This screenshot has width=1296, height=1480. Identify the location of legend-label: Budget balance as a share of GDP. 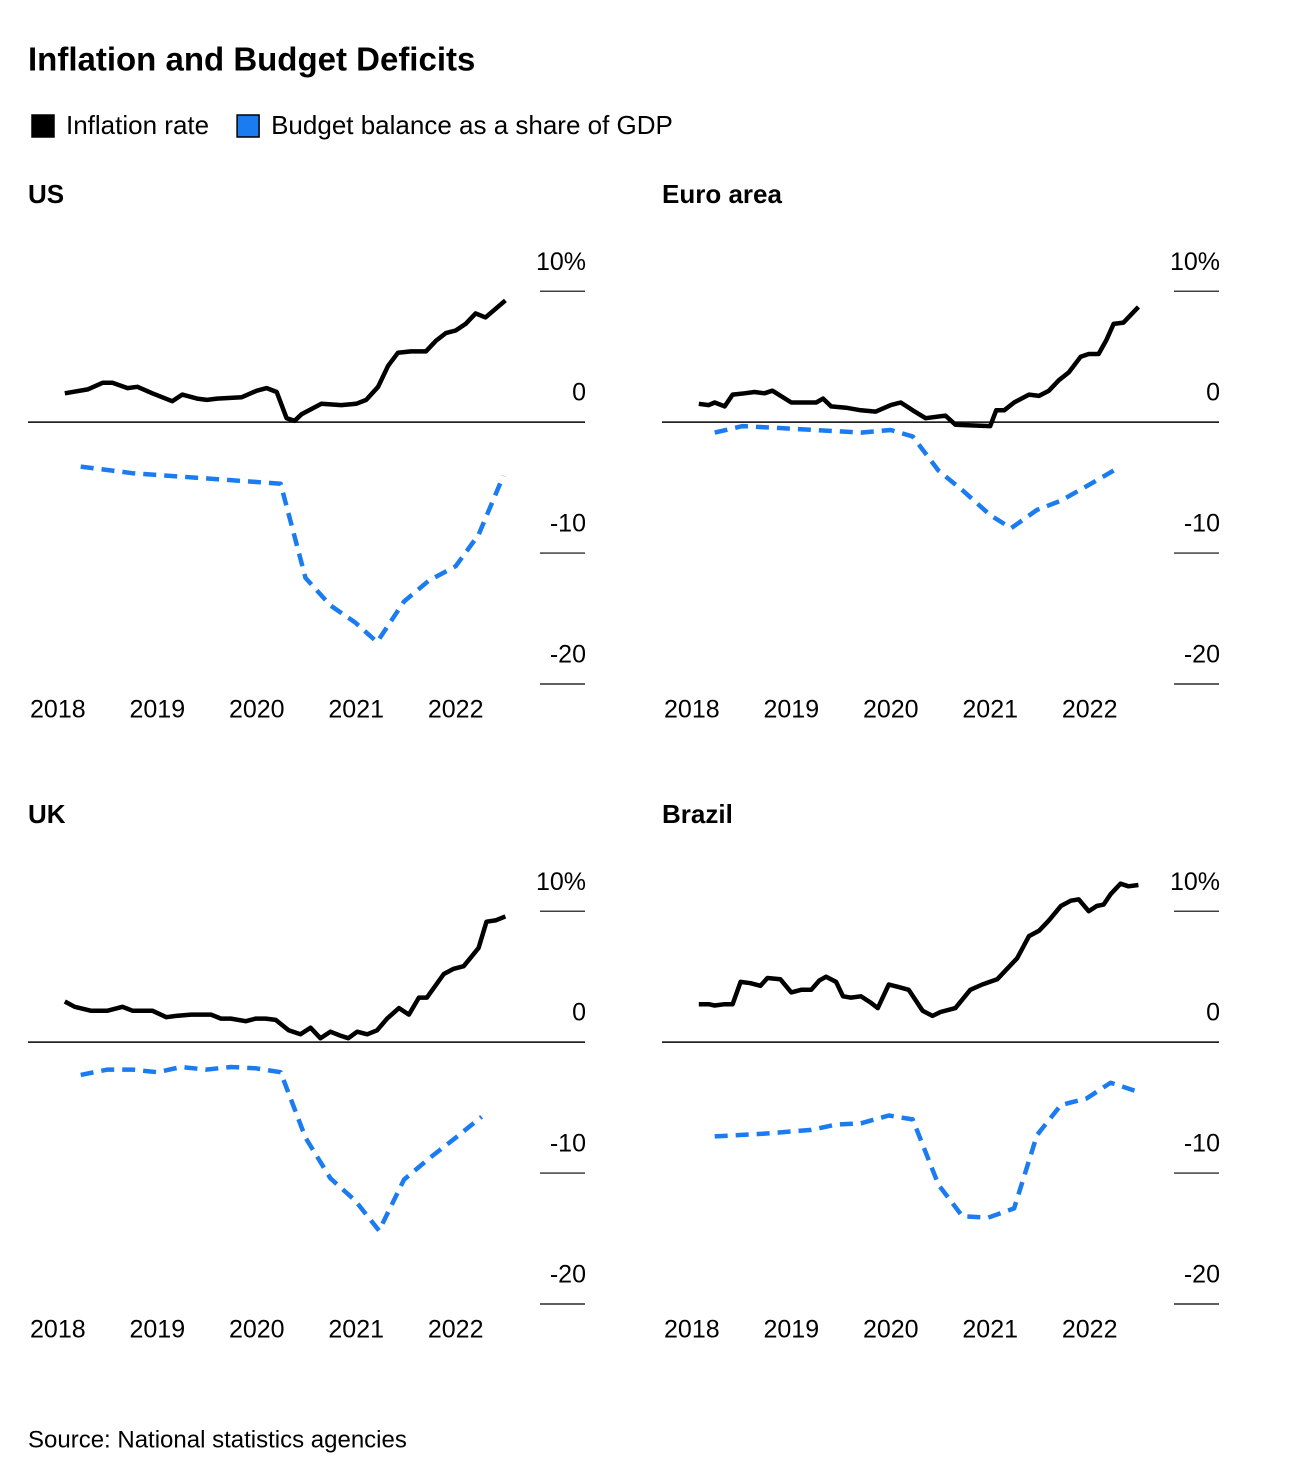
(472, 125).